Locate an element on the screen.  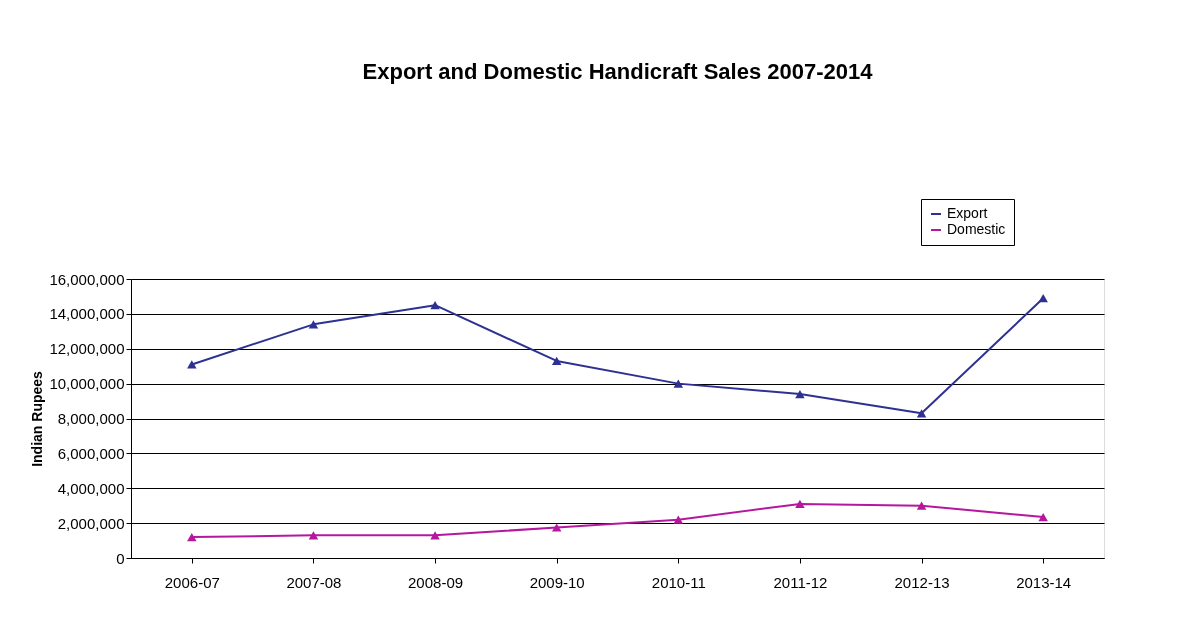
x-tick-label: 2010-11 is located at coordinates (678, 582).